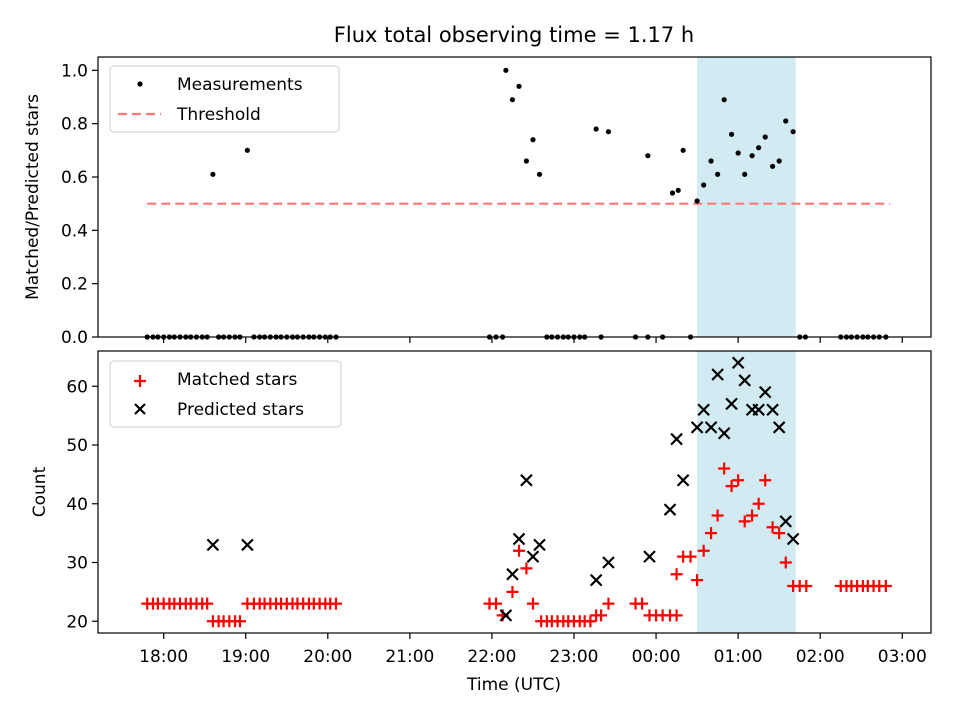 The height and width of the screenshot is (720, 960). I want to click on x-tick-label: 23:00, so click(574, 657).